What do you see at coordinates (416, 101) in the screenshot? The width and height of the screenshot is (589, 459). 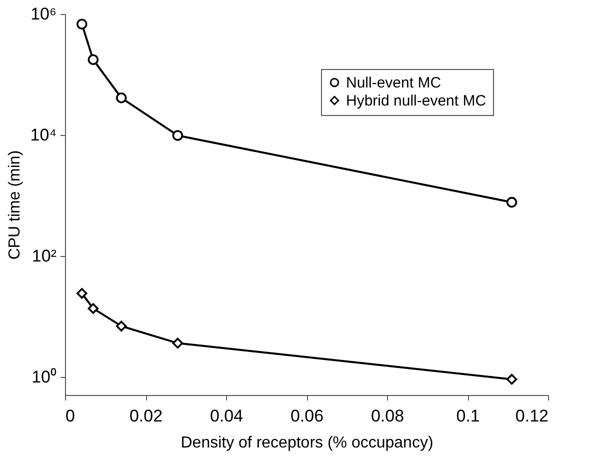 I see `legend-label: Hybrid null-event MC` at bounding box center [416, 101].